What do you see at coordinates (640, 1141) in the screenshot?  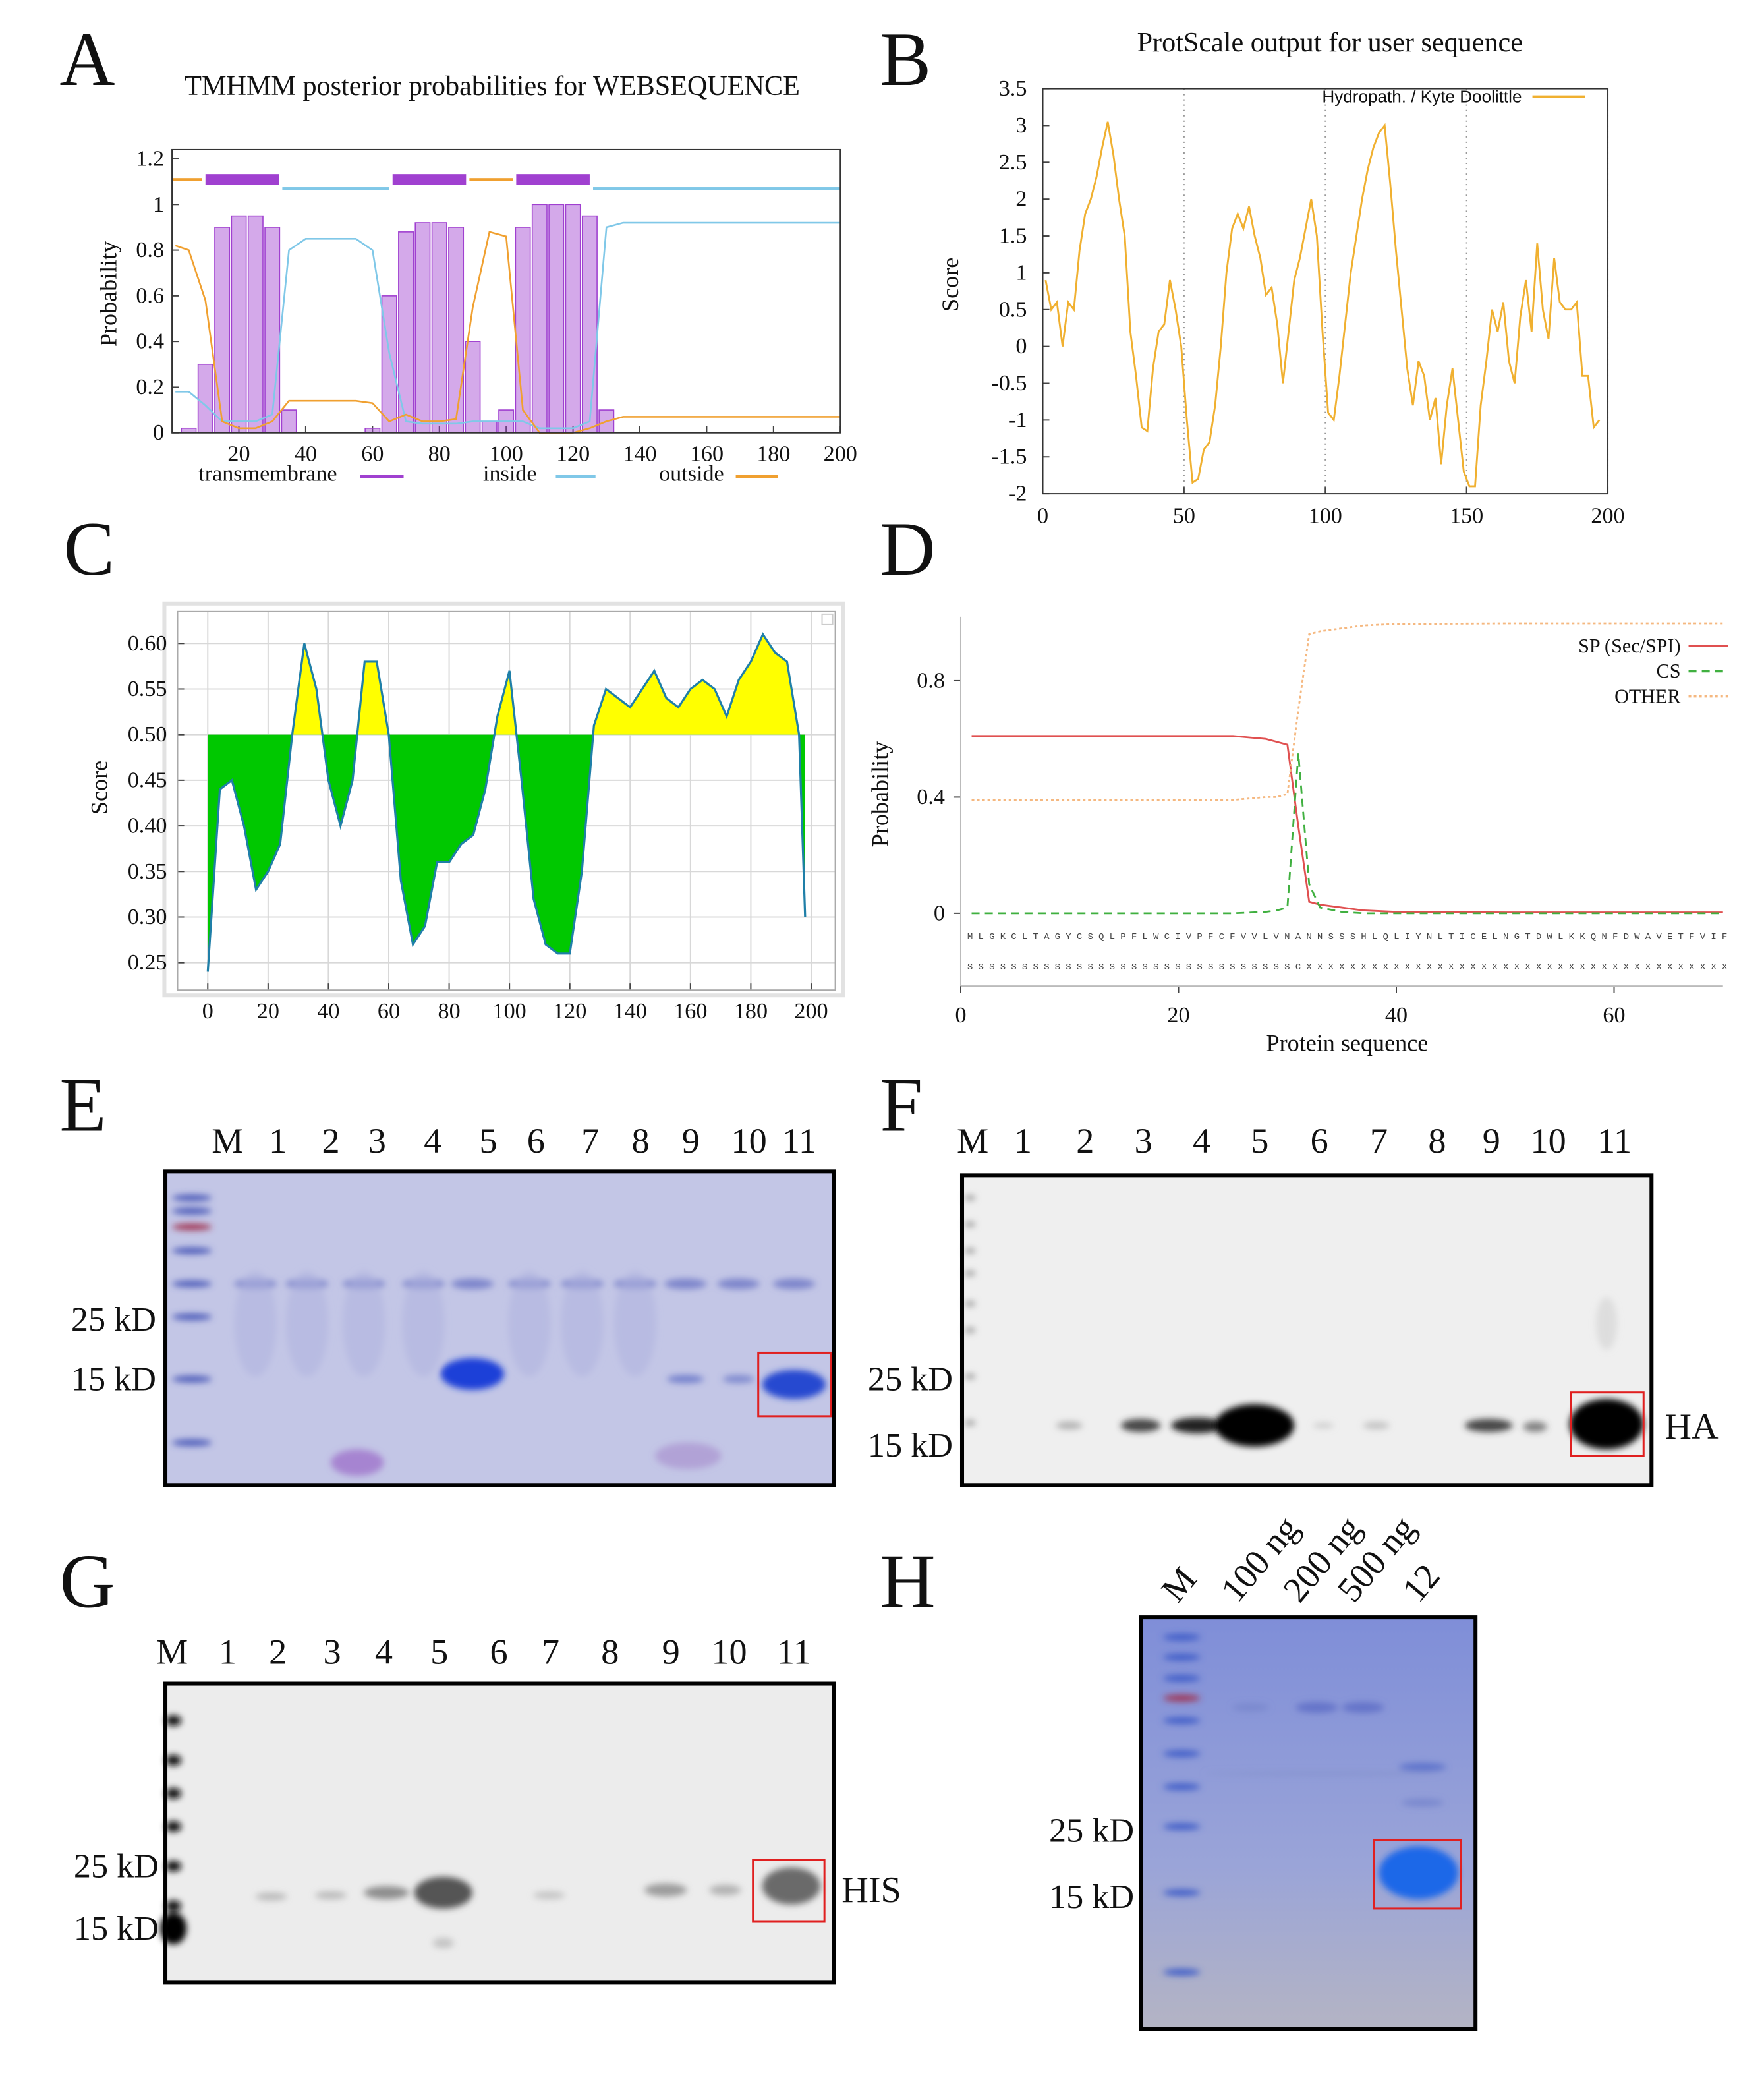 I see `lane-label: 8` at bounding box center [640, 1141].